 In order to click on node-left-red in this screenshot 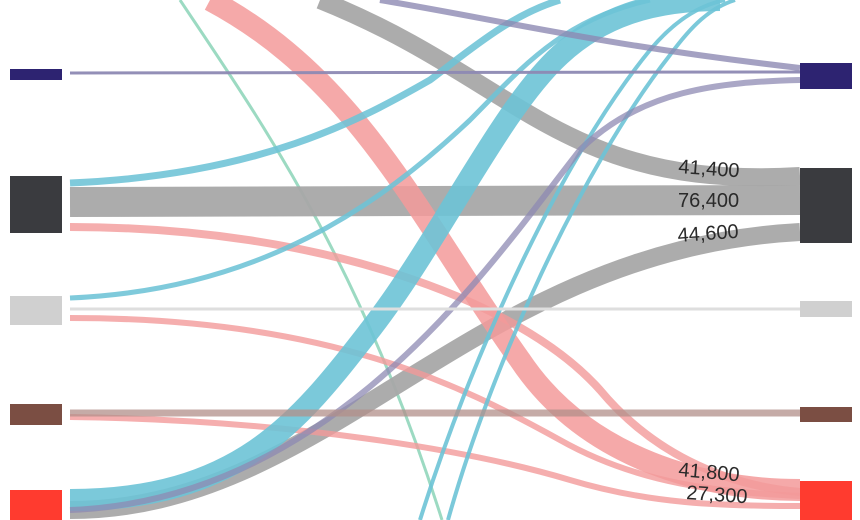, I will do `click(36, 505)`.